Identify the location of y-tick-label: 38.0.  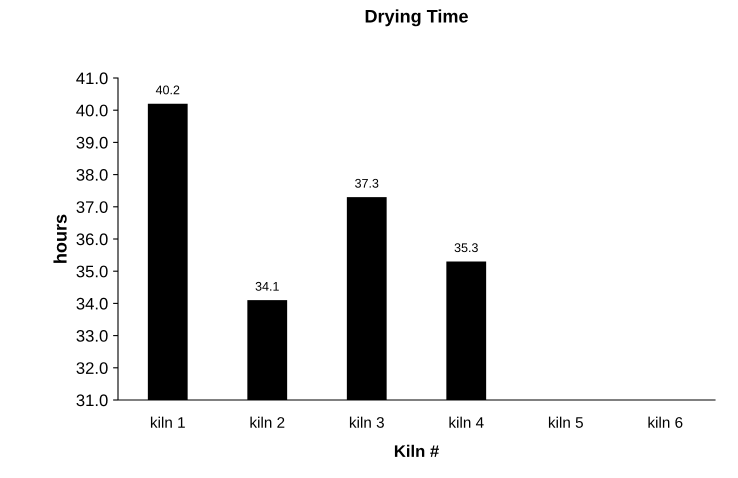
(92, 175).